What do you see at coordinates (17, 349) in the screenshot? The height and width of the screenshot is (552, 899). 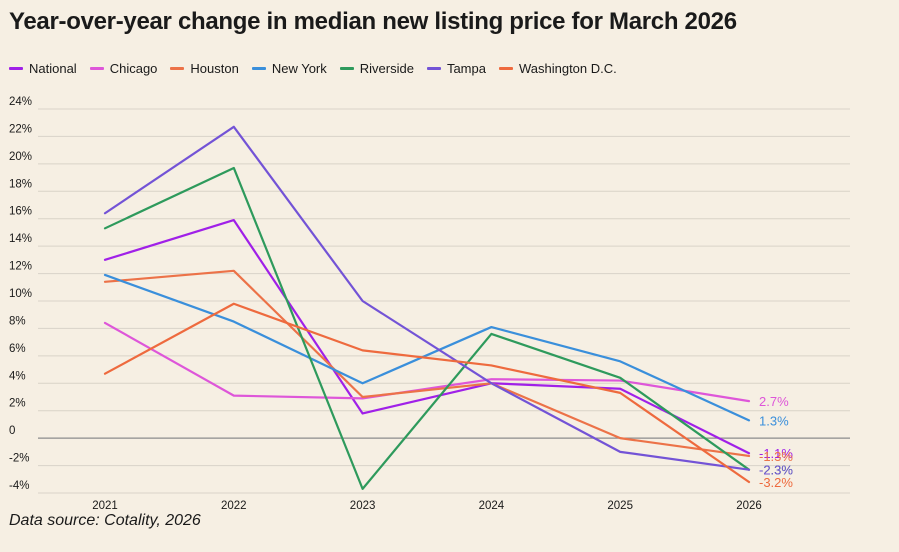 I see `y-tick-label: 6%` at bounding box center [17, 349].